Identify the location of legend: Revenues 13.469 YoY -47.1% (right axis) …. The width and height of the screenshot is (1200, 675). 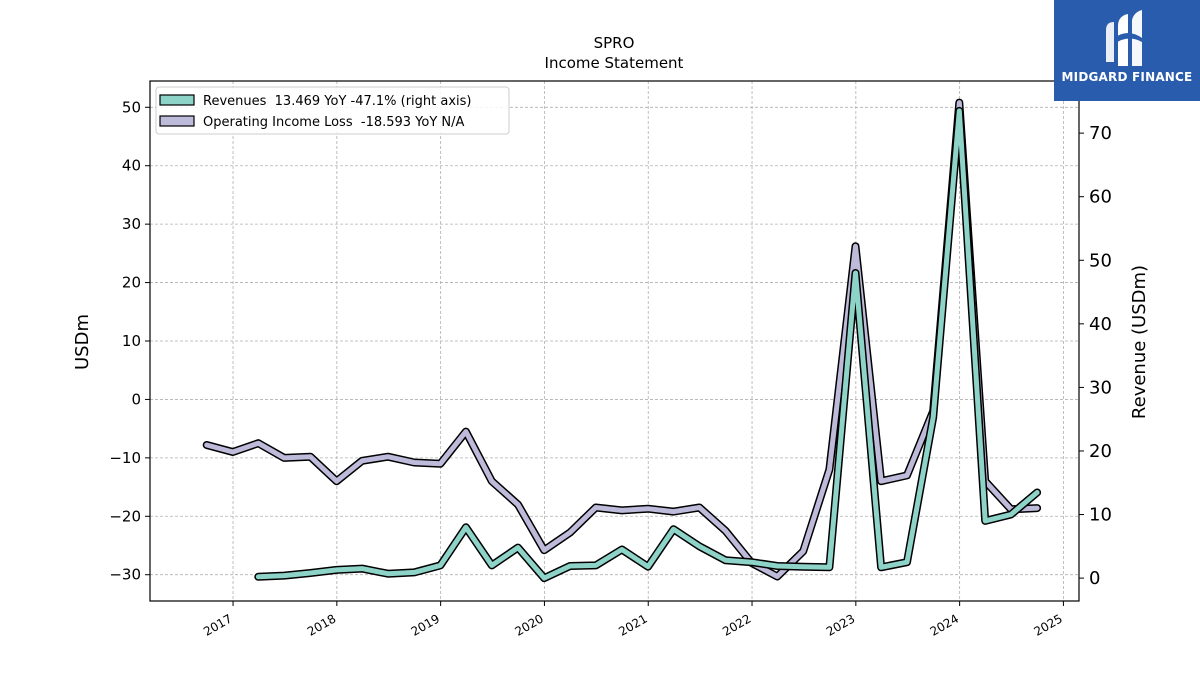
(332, 110).